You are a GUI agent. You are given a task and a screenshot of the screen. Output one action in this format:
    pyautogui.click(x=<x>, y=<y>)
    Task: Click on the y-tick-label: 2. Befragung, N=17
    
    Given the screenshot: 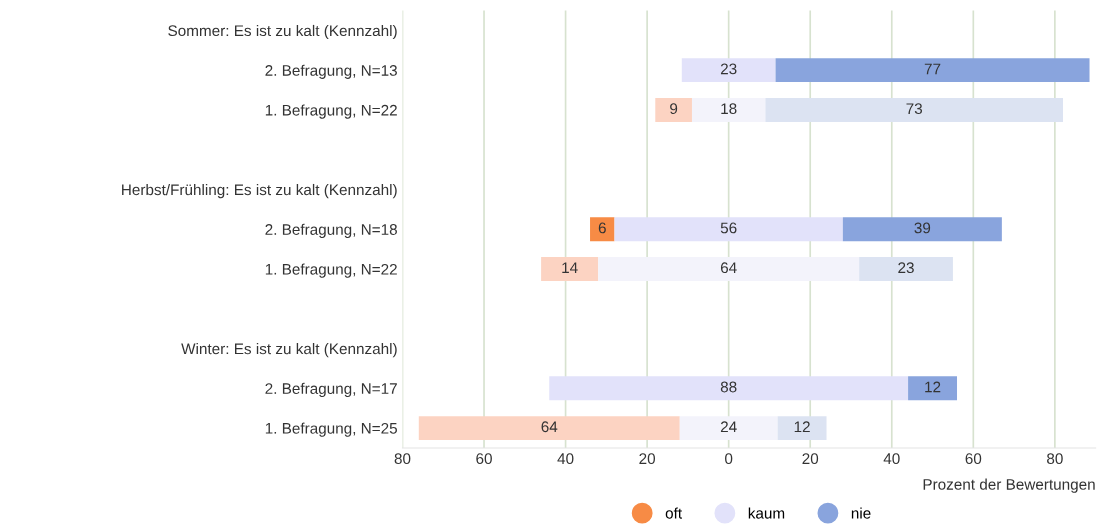 What is the action you would take?
    pyautogui.click(x=331, y=390)
    